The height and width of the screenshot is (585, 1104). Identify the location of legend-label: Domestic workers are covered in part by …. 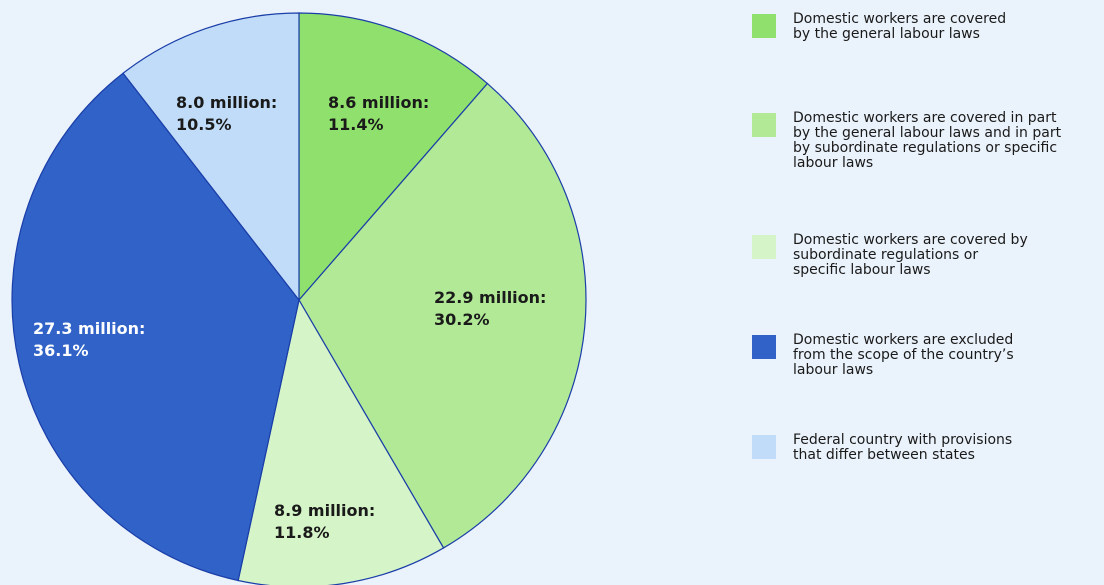
(948, 141).